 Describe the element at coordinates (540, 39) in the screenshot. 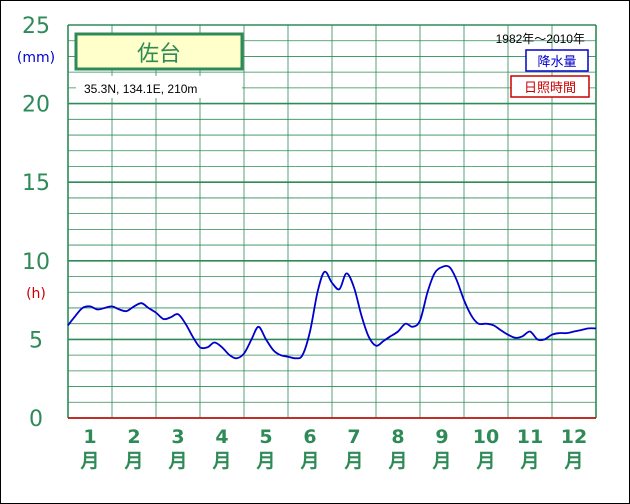

I see `period-label: 1982年〜2010年` at that location.